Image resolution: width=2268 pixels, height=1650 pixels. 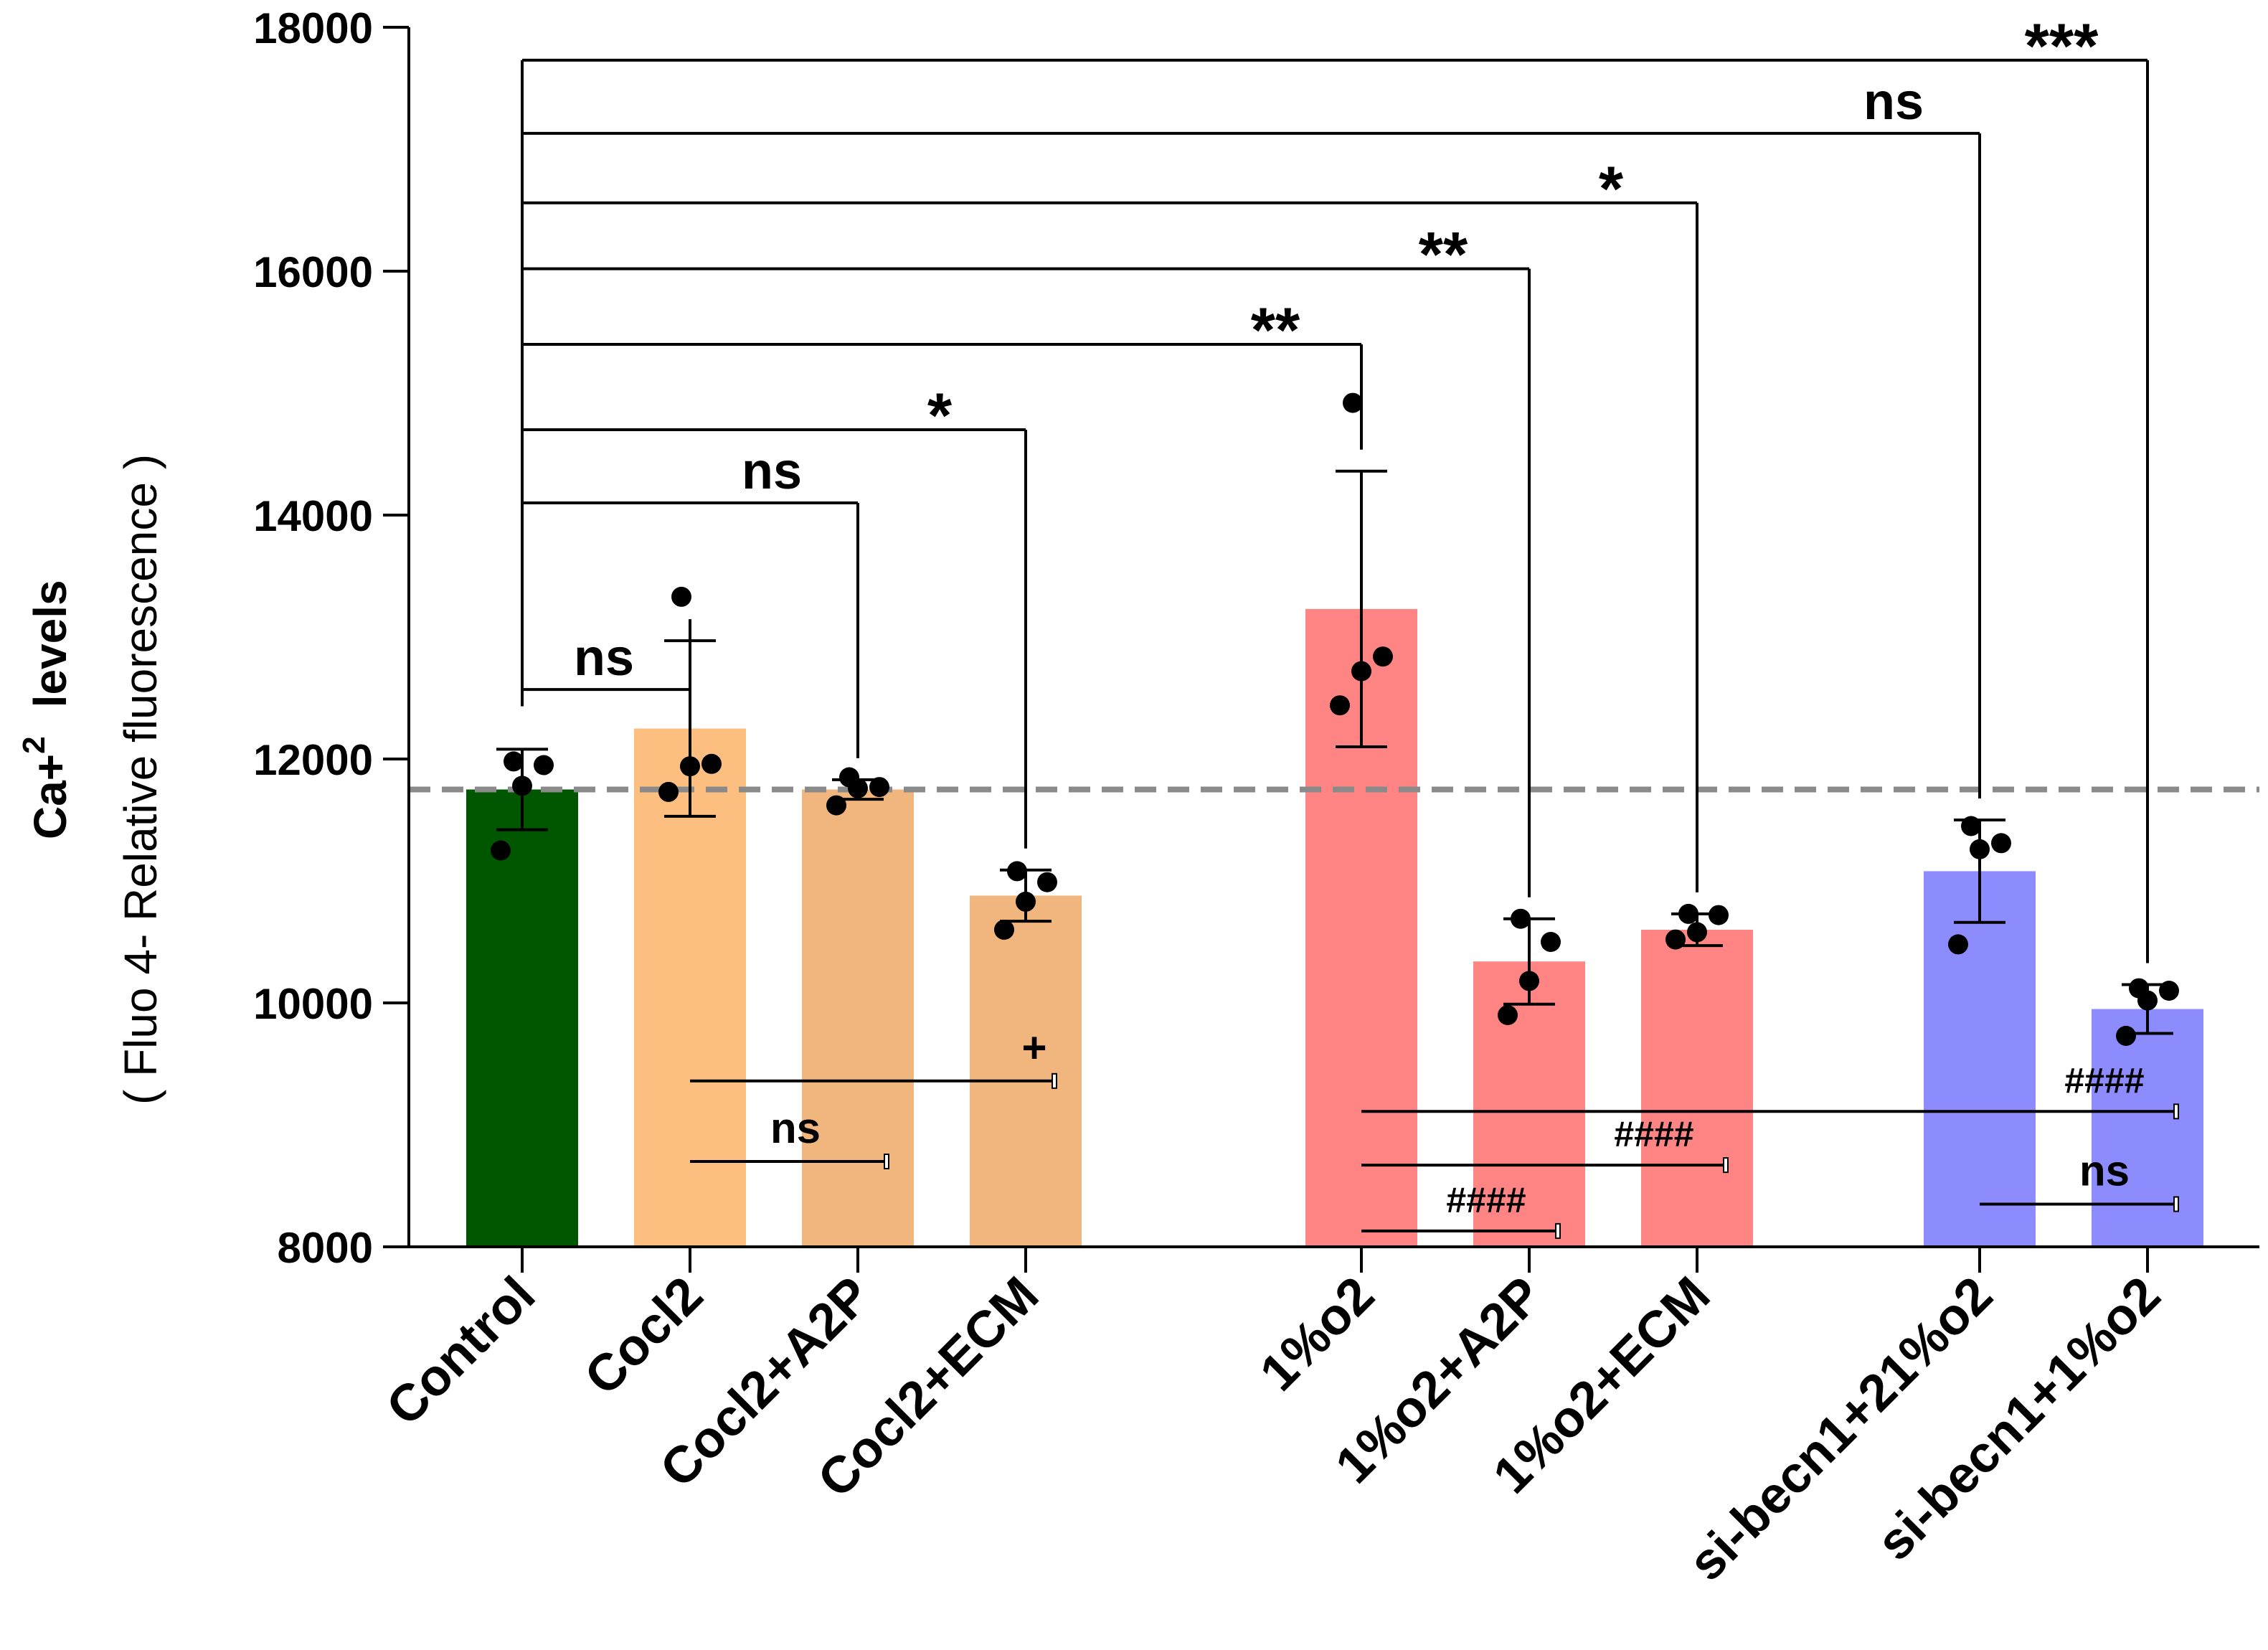 I want to click on comparison-label-3: ####, so click(x=1653, y=1134).